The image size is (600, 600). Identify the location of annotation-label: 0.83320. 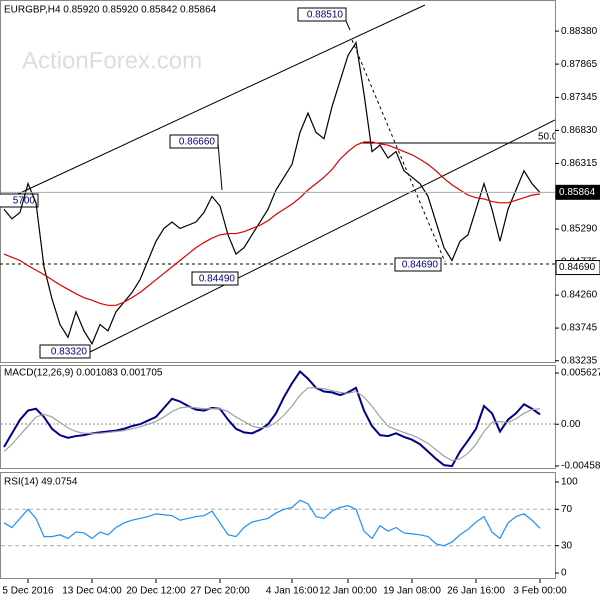
(69, 352).